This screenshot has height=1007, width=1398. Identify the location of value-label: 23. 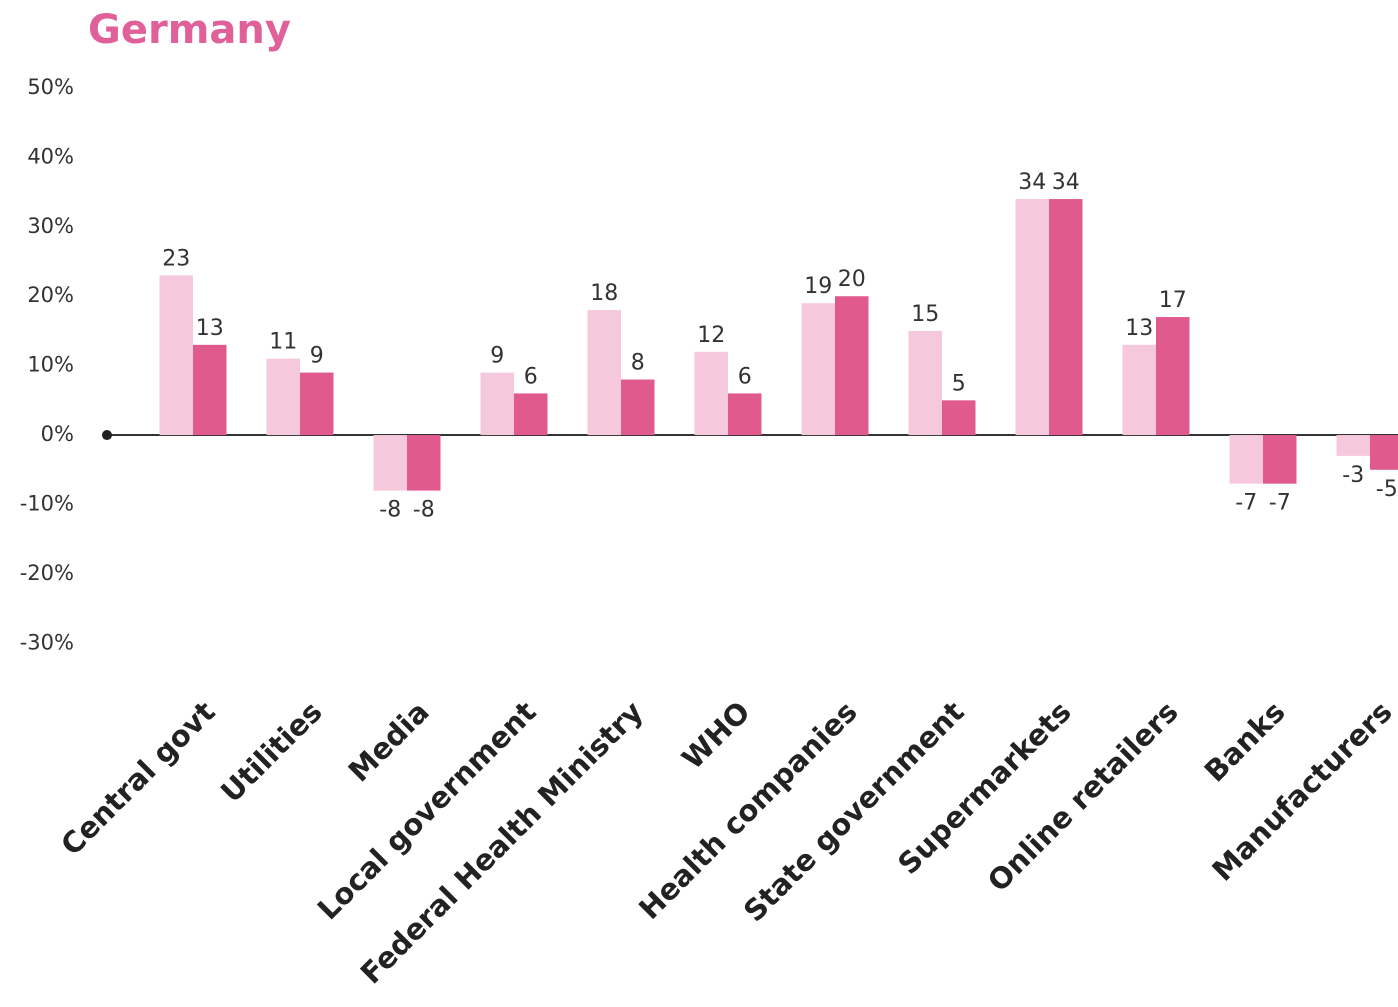
(176, 258).